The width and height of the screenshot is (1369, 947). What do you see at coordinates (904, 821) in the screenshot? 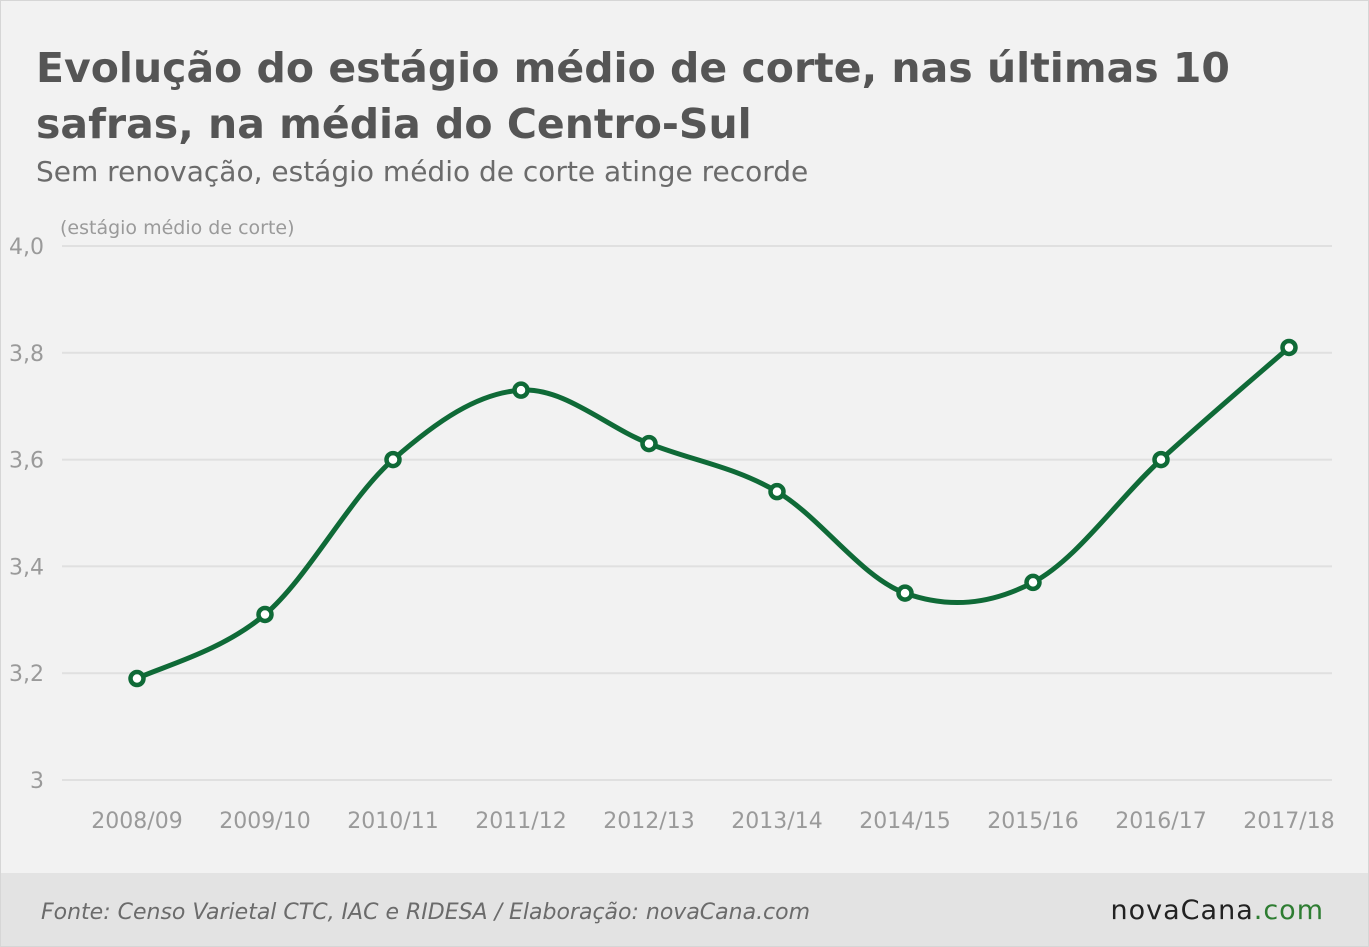
I see `x-tick-label: 2014/15` at bounding box center [904, 821].